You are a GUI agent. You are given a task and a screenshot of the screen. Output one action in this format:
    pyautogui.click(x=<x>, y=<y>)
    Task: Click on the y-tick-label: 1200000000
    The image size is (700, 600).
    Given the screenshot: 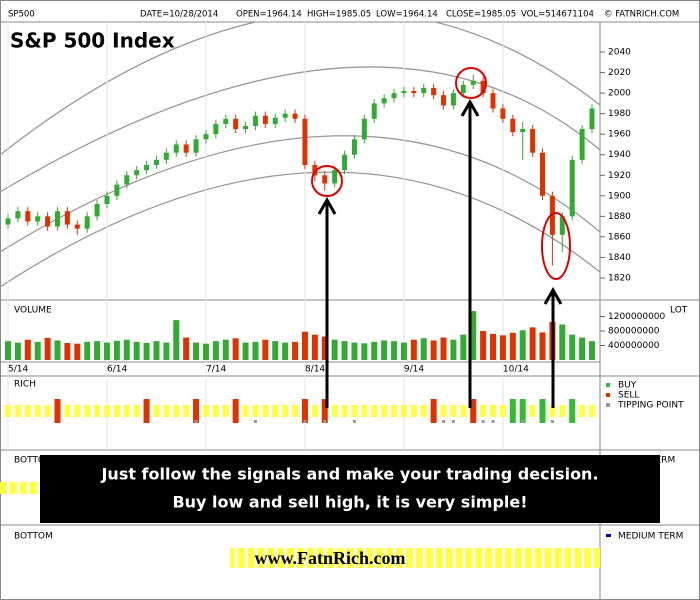 What is the action you would take?
    pyautogui.click(x=637, y=317)
    